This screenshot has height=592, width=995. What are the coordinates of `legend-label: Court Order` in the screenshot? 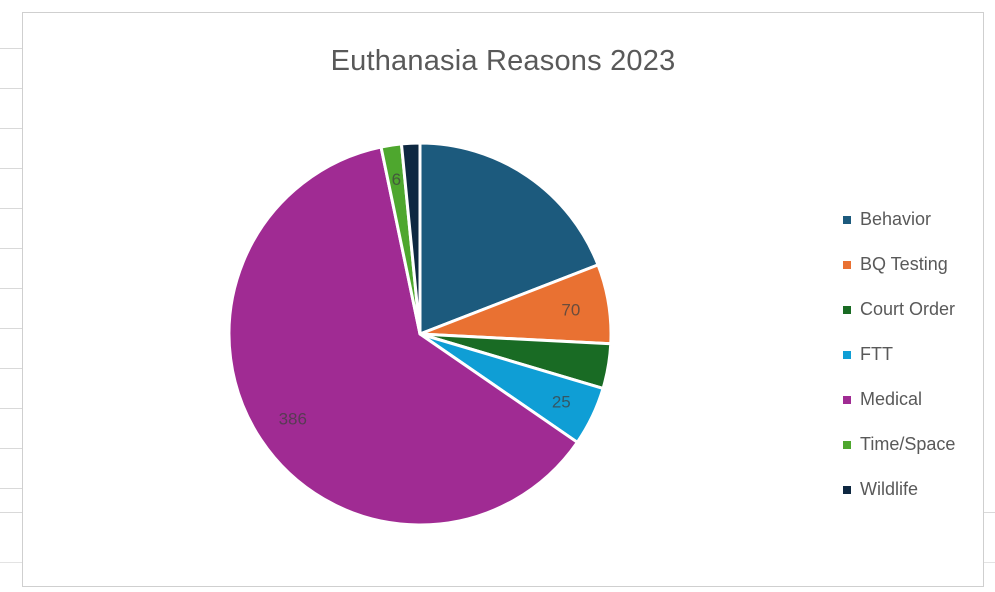 It's located at (908, 309).